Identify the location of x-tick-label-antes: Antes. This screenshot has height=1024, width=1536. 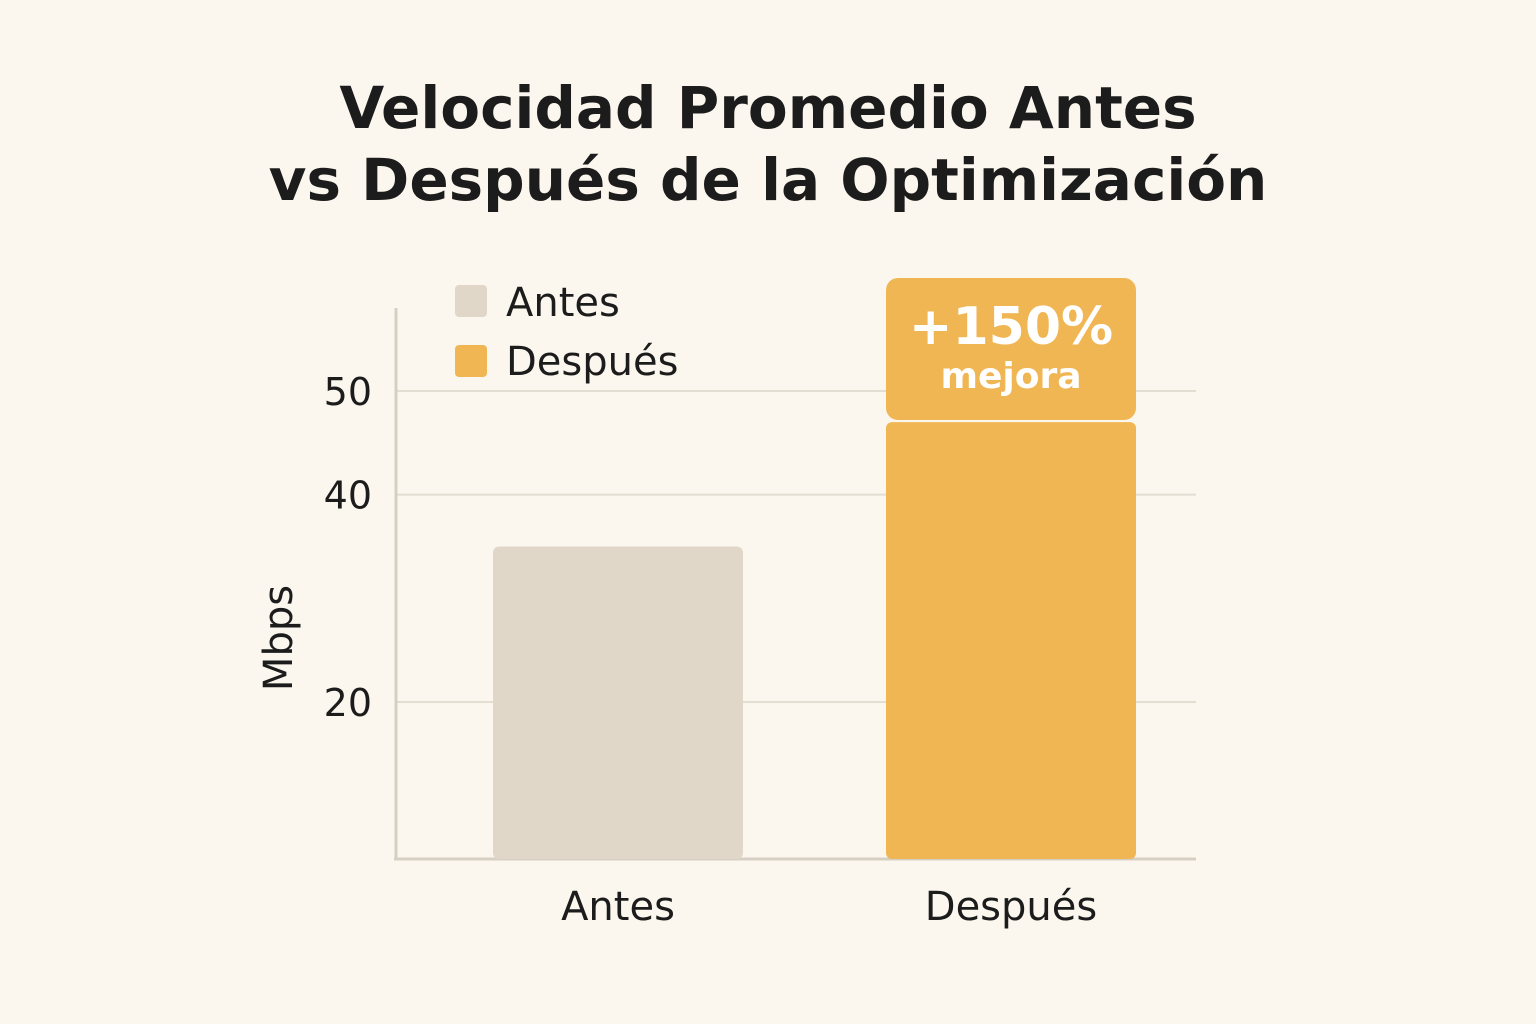
(618, 907).